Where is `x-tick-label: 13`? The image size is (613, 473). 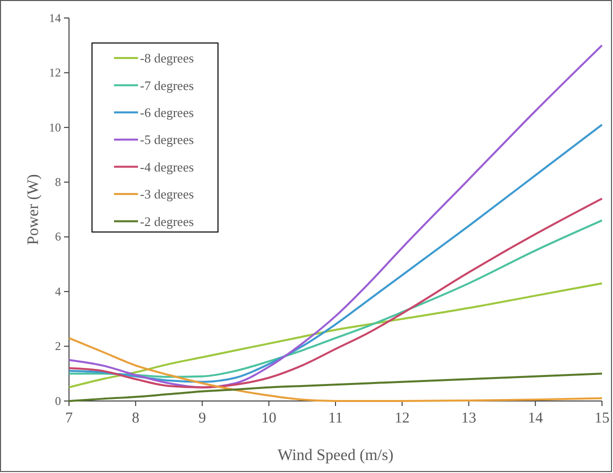
x-tick-label: 13 is located at coordinates (468, 418).